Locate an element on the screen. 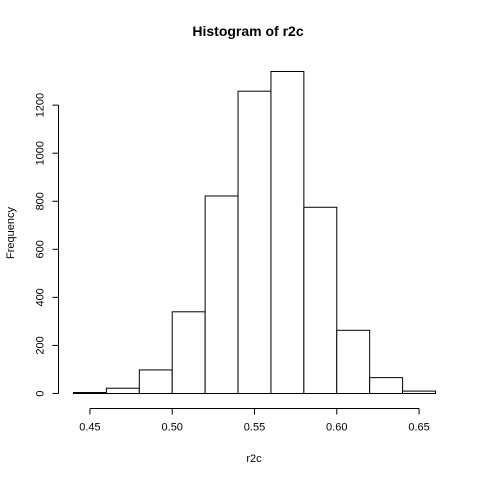 The width and height of the screenshot is (480, 480). y-tick-label-6: 1200 is located at coordinates (41, 105).